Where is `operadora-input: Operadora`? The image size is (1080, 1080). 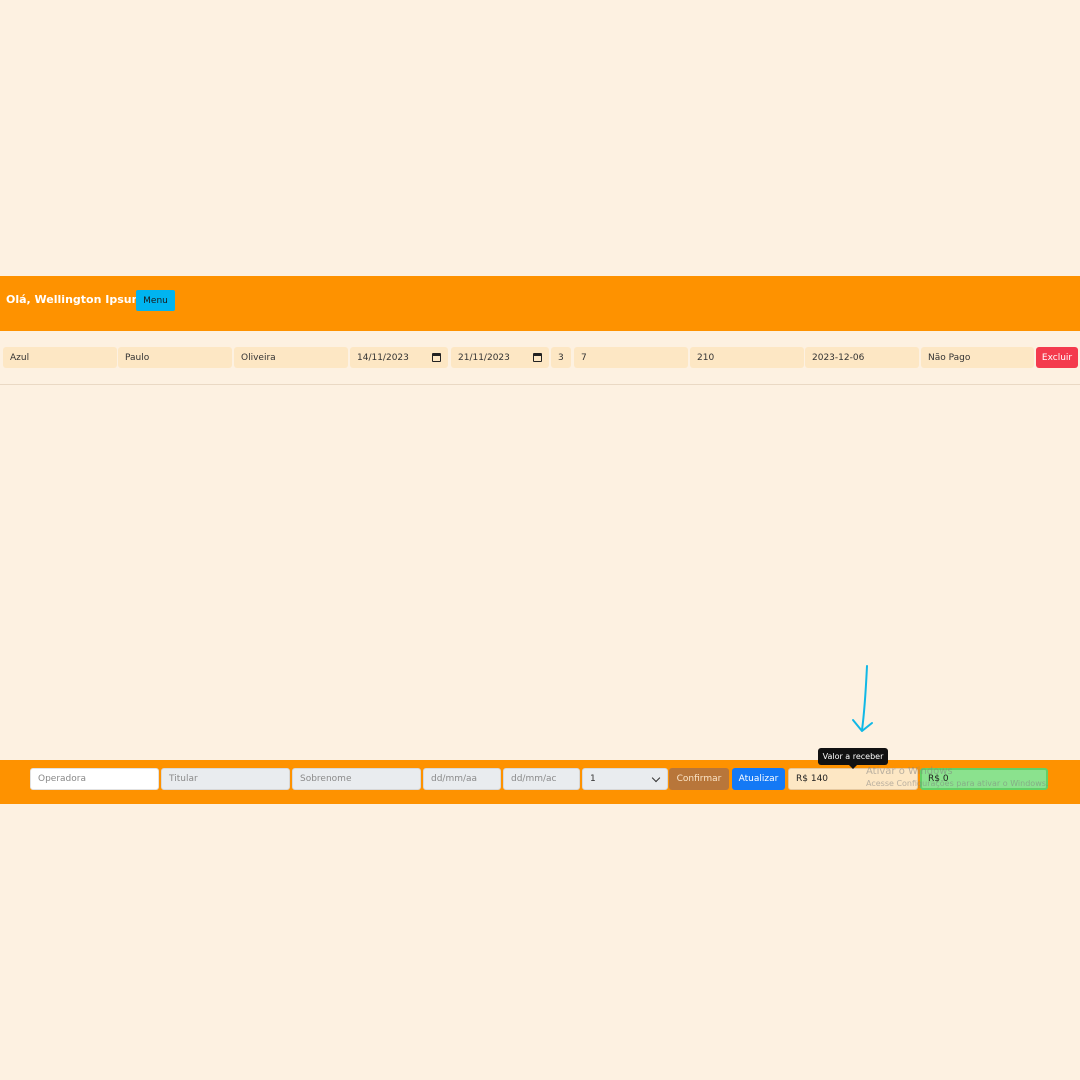 operadora-input: Operadora is located at coordinates (94, 779).